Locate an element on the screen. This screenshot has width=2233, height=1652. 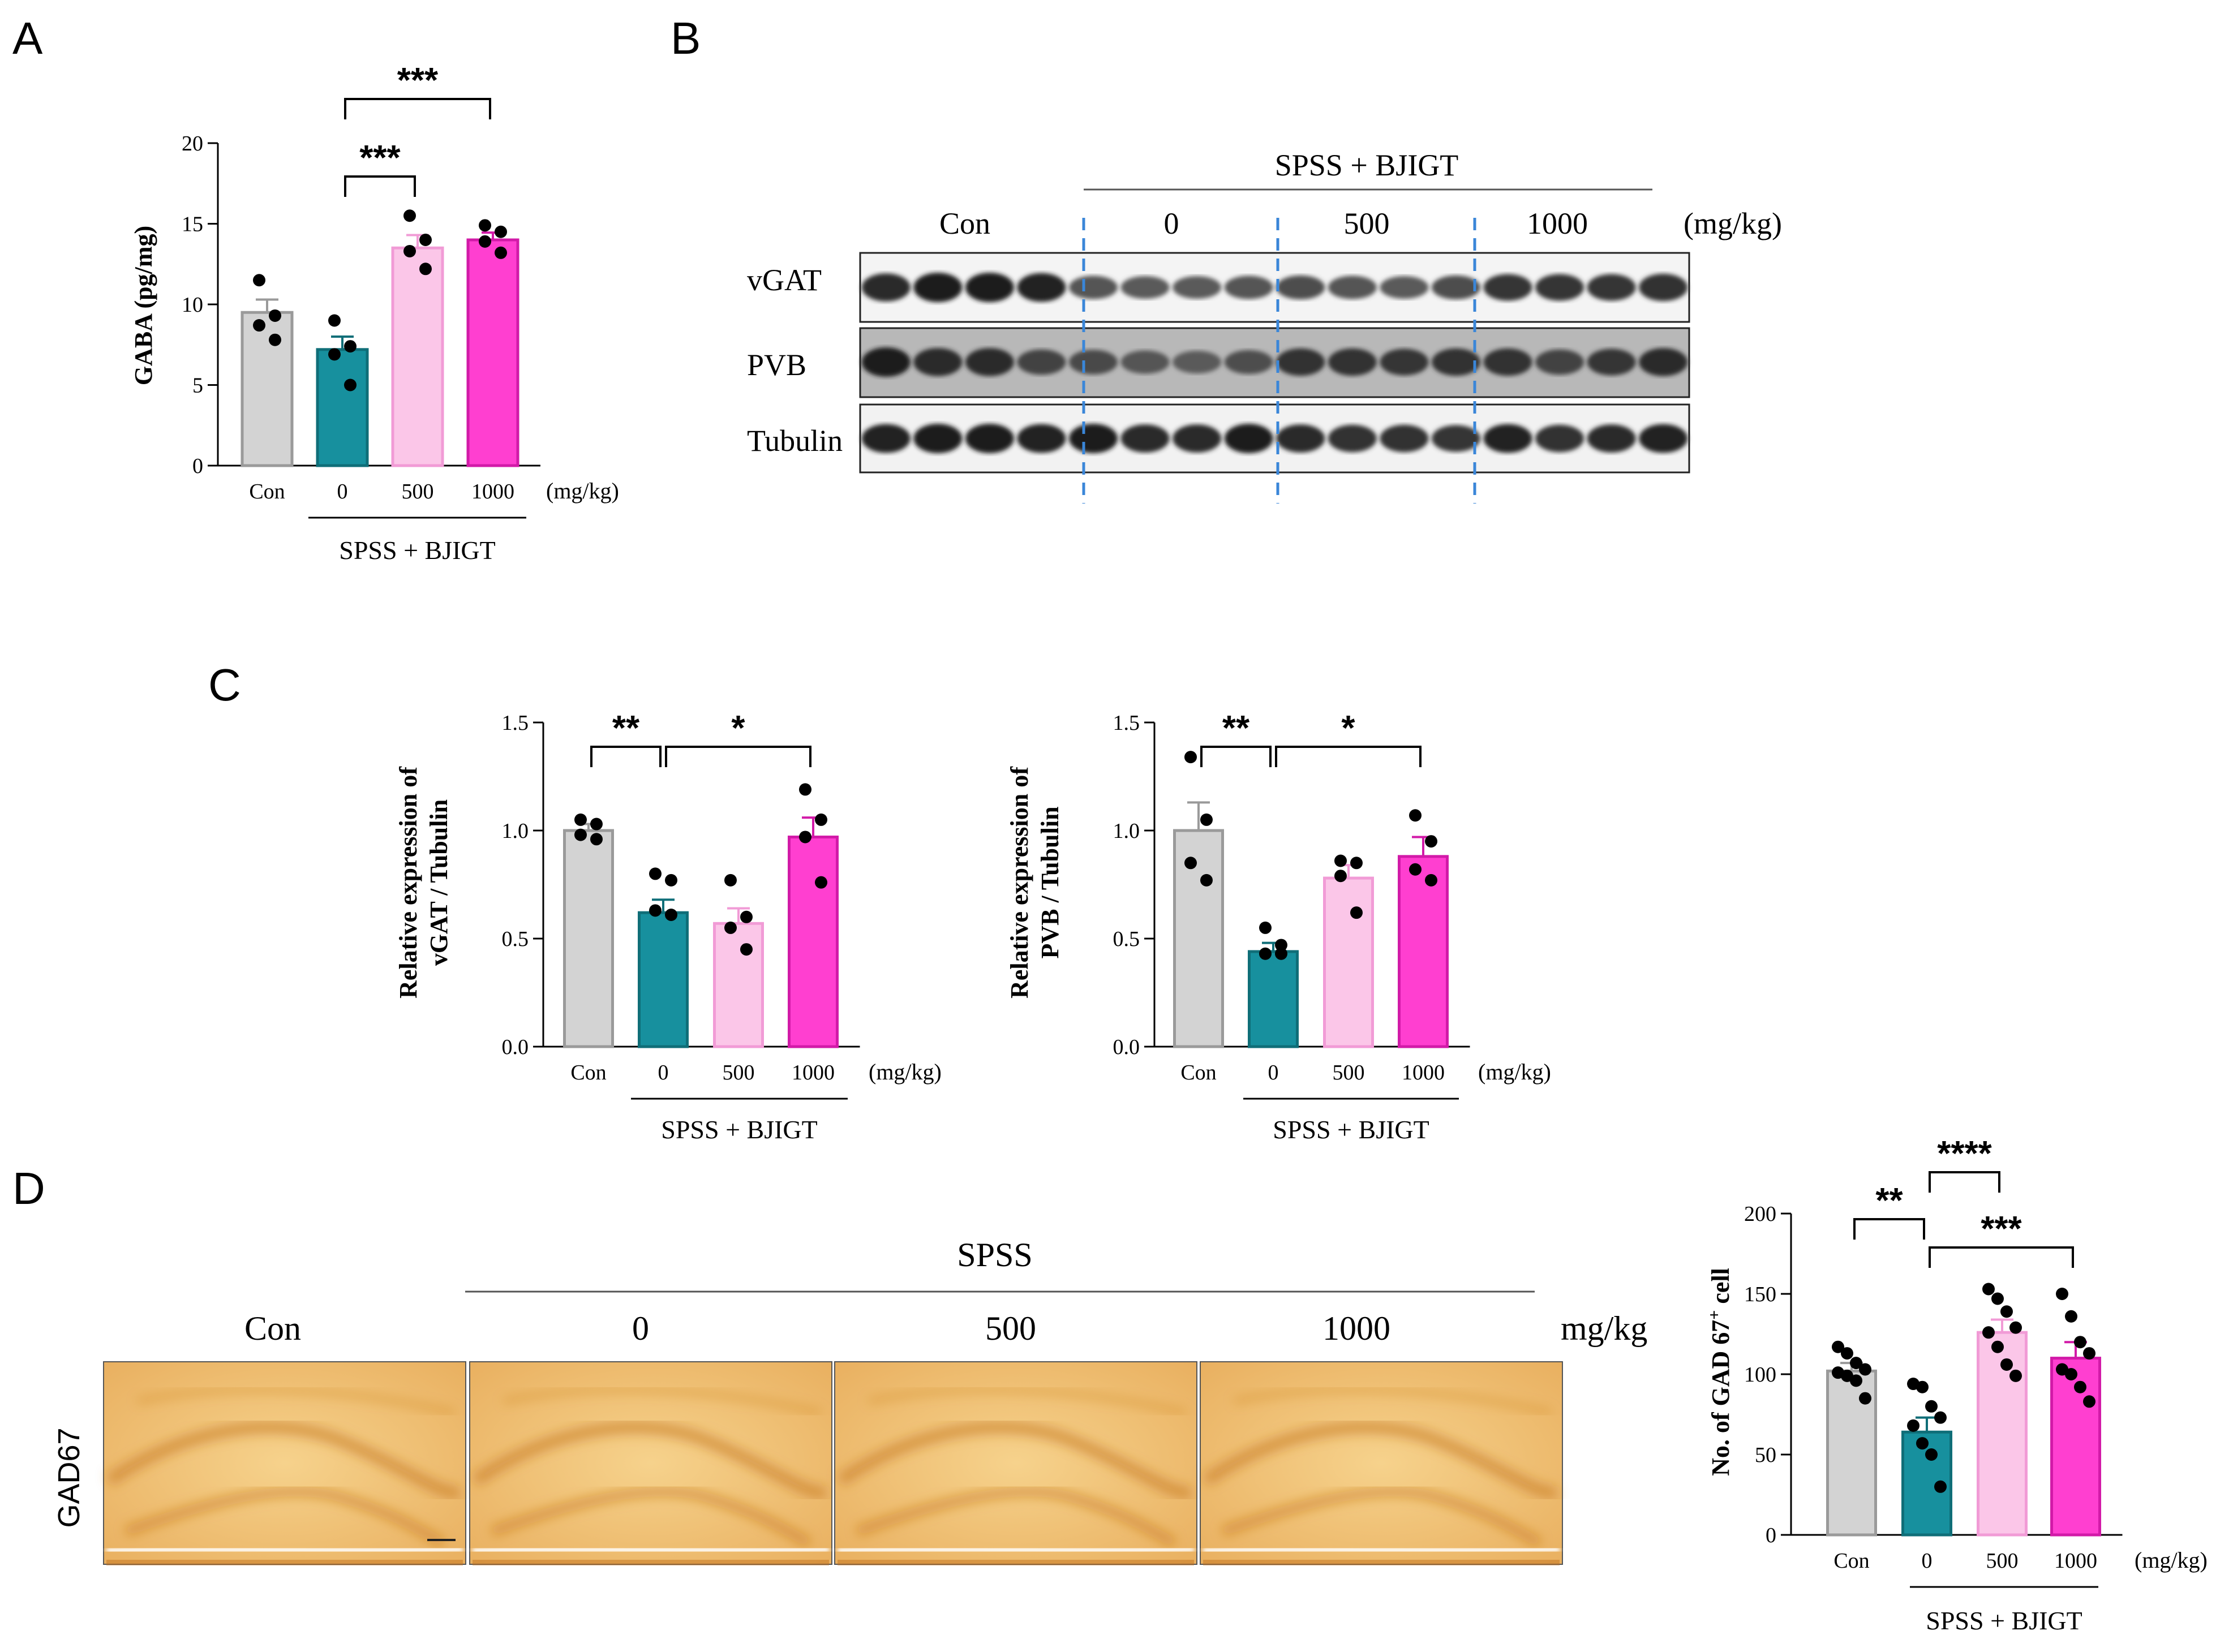
blot-col-1000: 1000 is located at coordinates (1557, 223).